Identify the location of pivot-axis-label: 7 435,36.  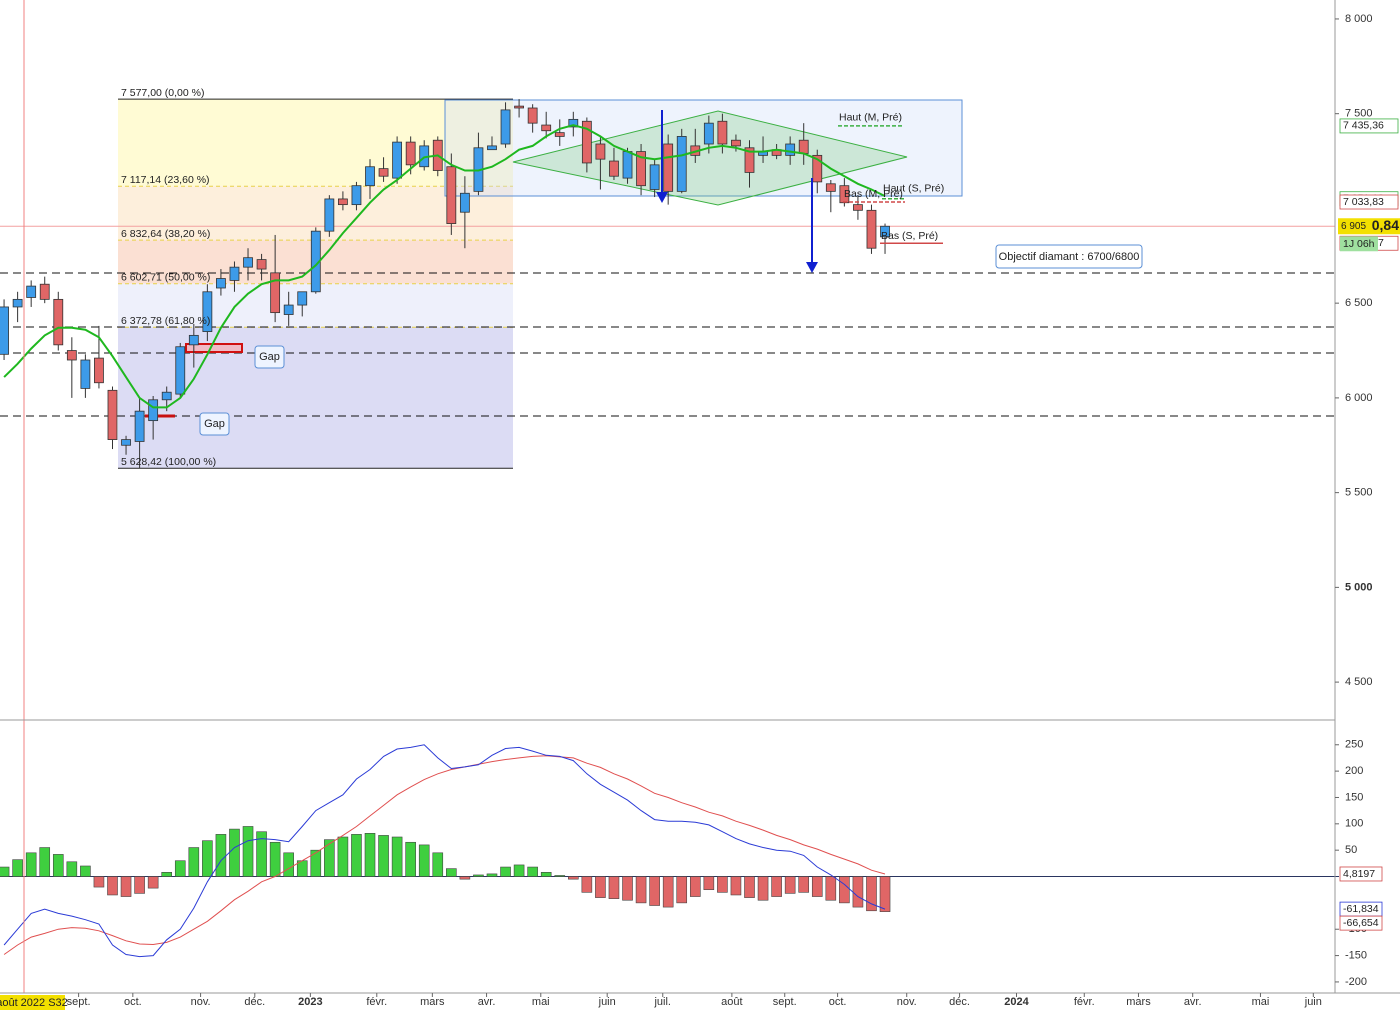
(1363, 126).